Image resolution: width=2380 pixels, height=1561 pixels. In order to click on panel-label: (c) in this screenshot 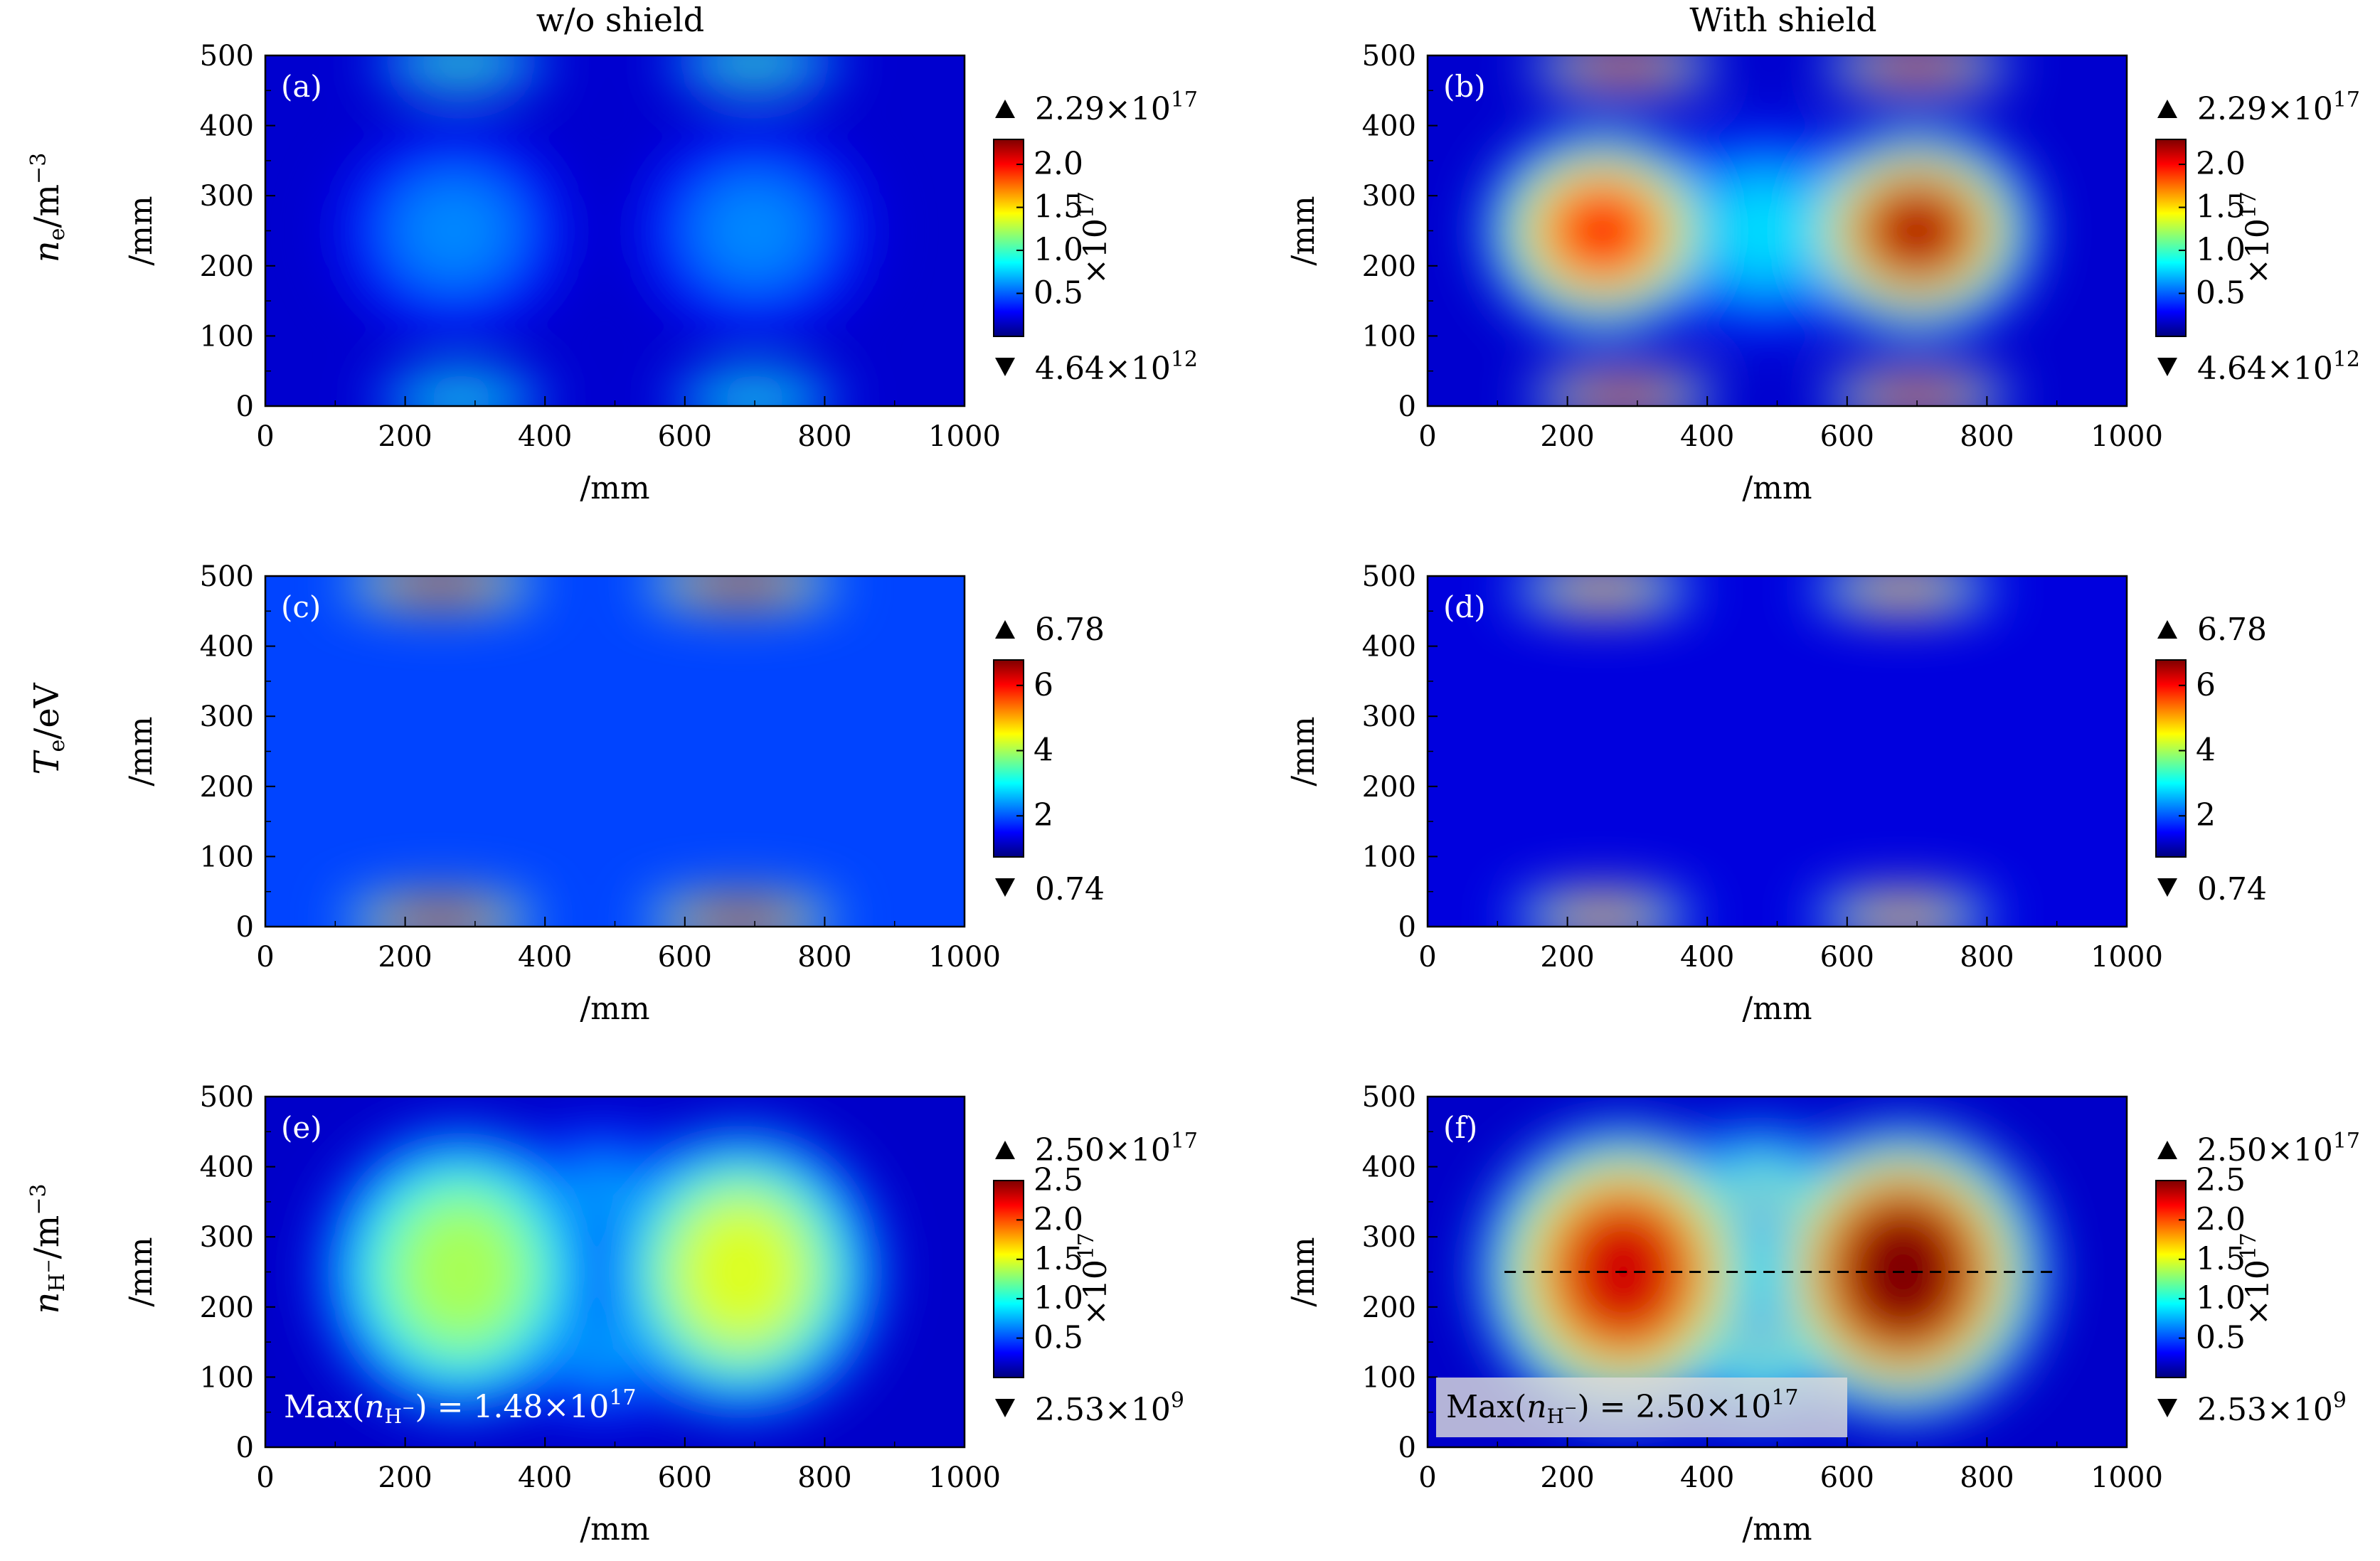, I will do `click(301, 607)`.